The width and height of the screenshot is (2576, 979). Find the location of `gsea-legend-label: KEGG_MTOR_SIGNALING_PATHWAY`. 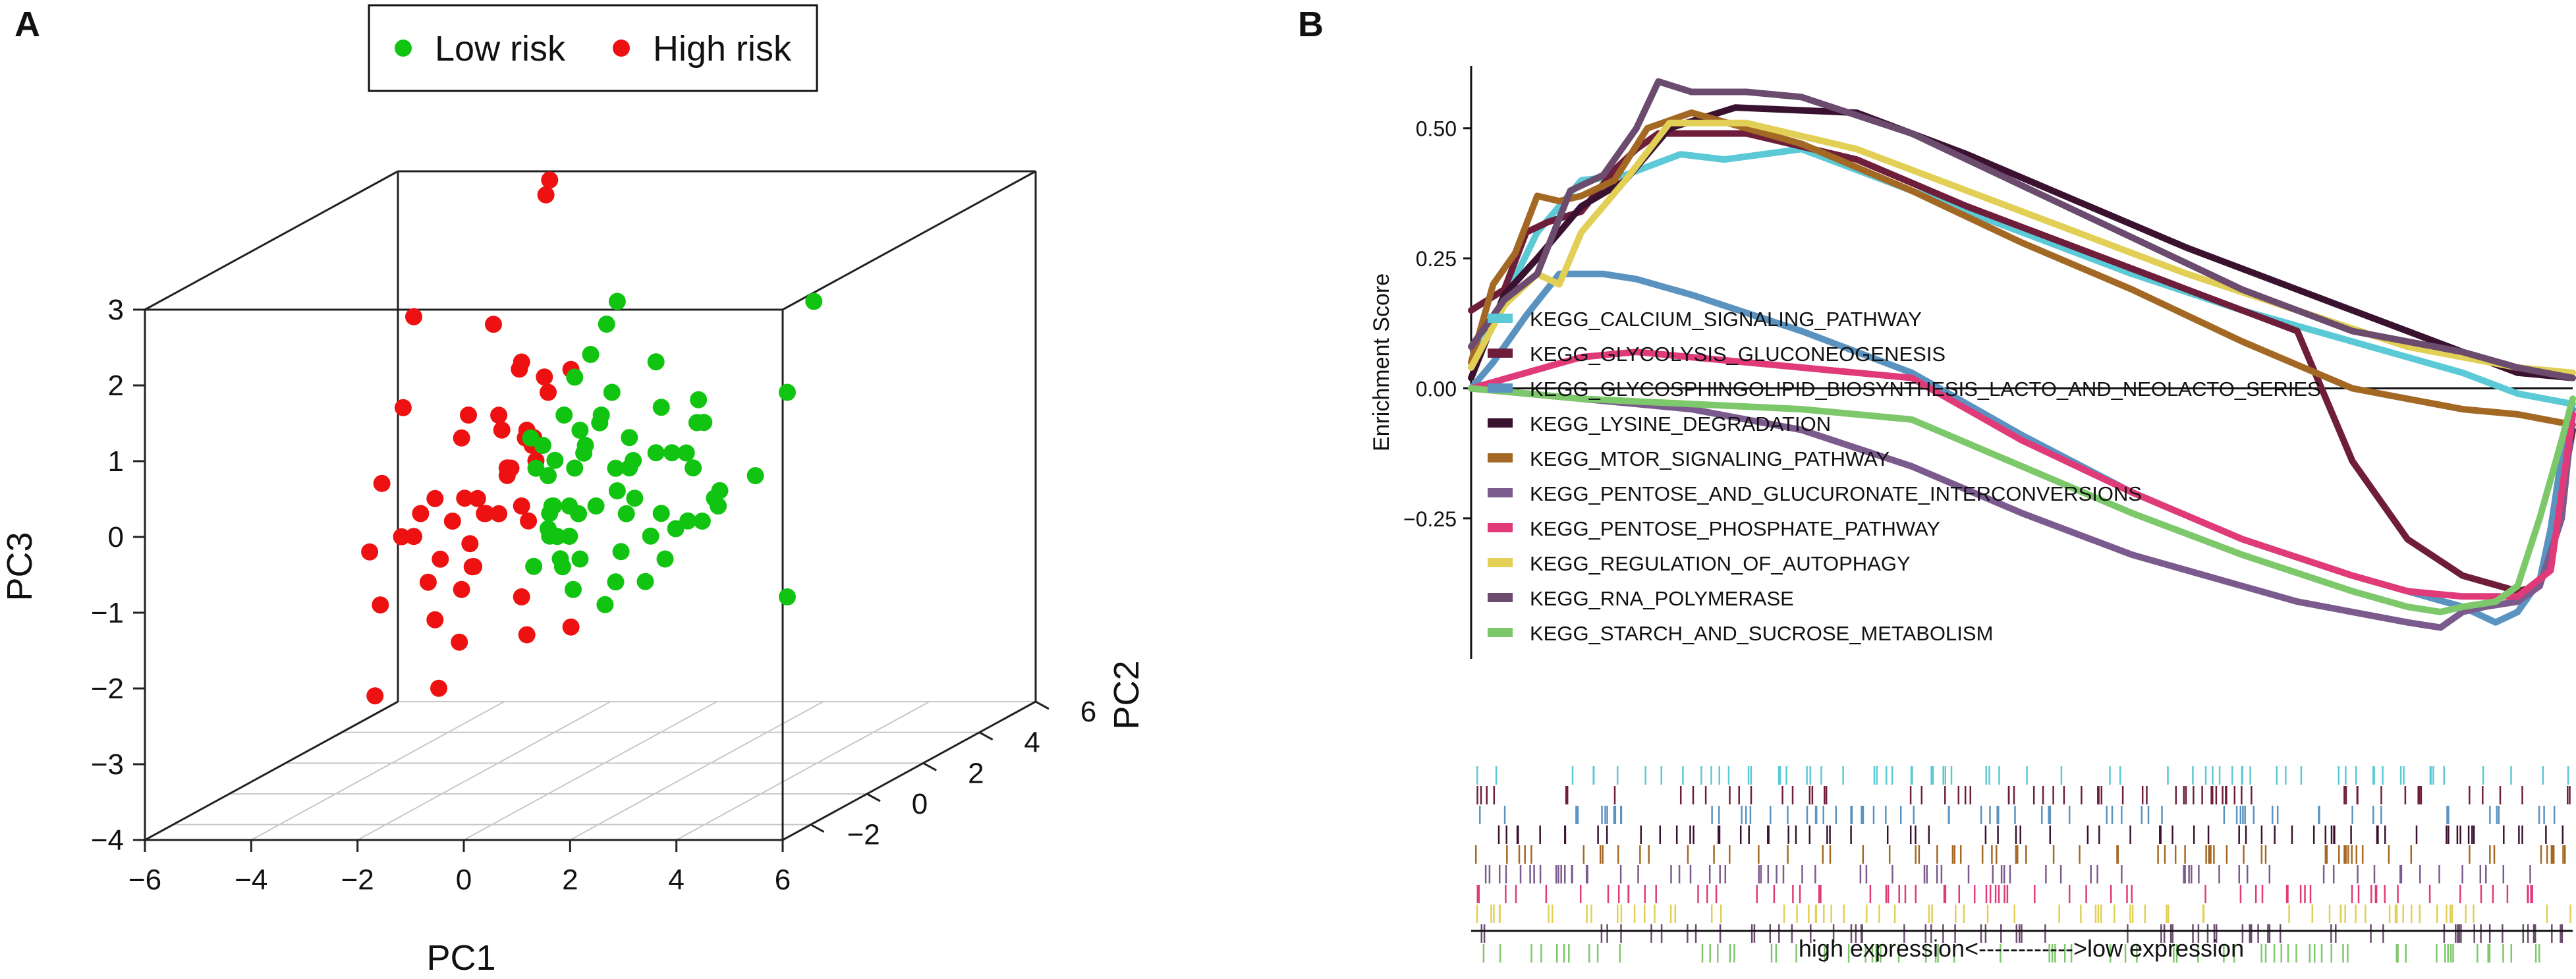

gsea-legend-label: KEGG_MTOR_SIGNALING_PATHWAY is located at coordinates (1710, 458).